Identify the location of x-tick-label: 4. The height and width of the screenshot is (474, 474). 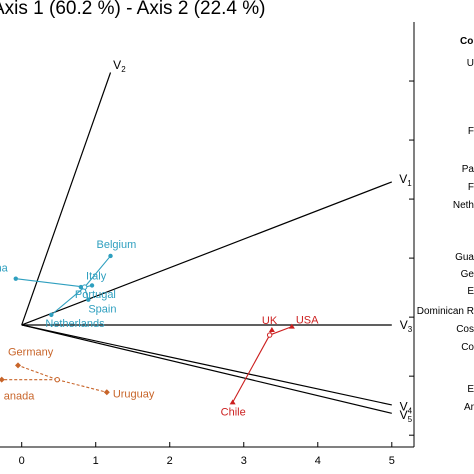
(318, 461).